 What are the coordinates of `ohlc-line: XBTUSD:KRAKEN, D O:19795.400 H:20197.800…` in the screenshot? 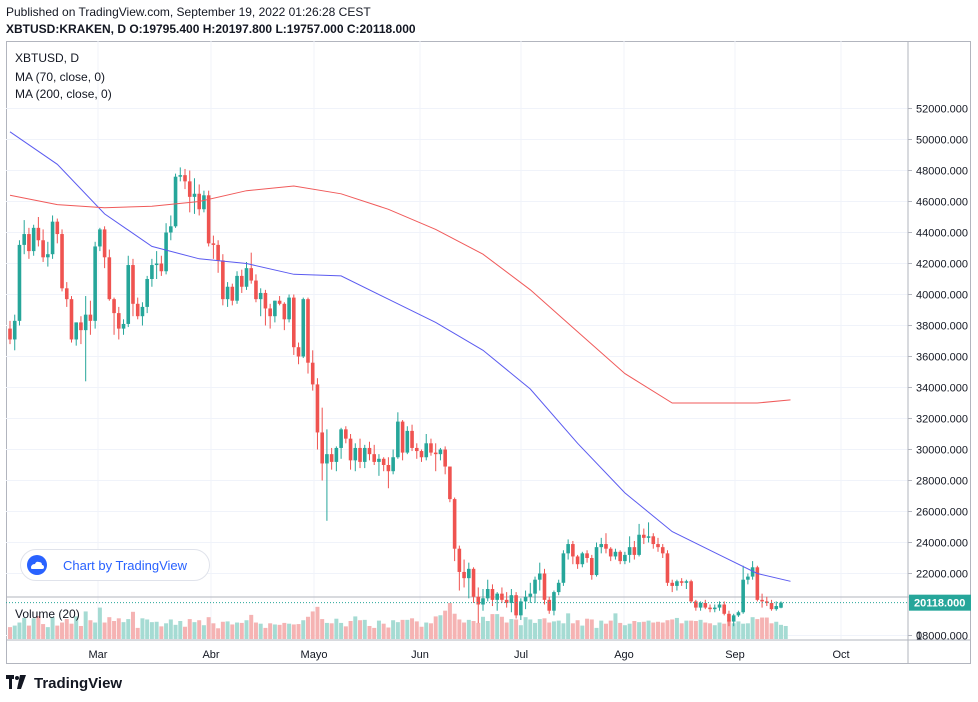 It's located at (211, 29).